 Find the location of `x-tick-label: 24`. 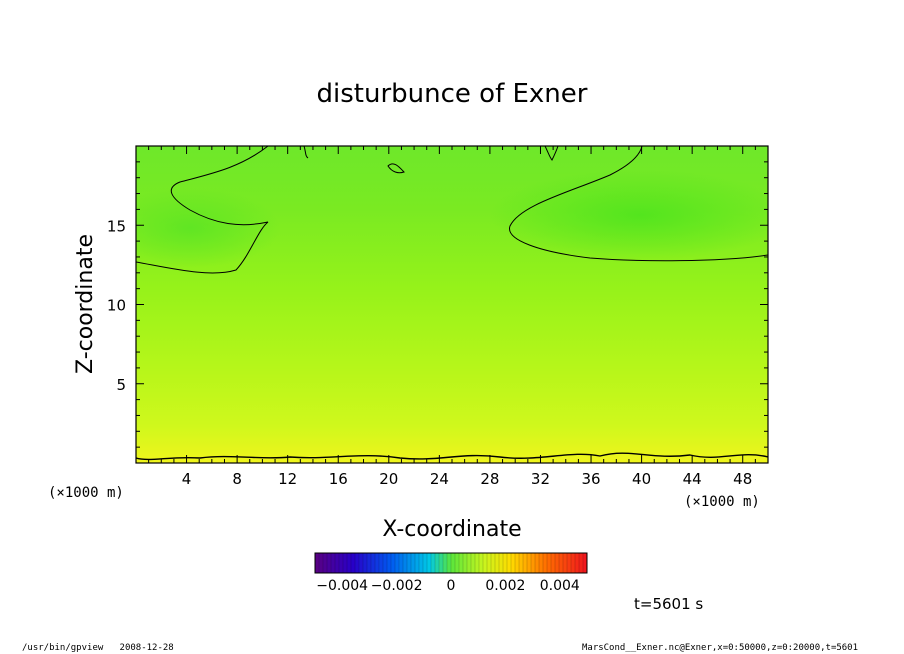

x-tick-label: 24 is located at coordinates (439, 479).